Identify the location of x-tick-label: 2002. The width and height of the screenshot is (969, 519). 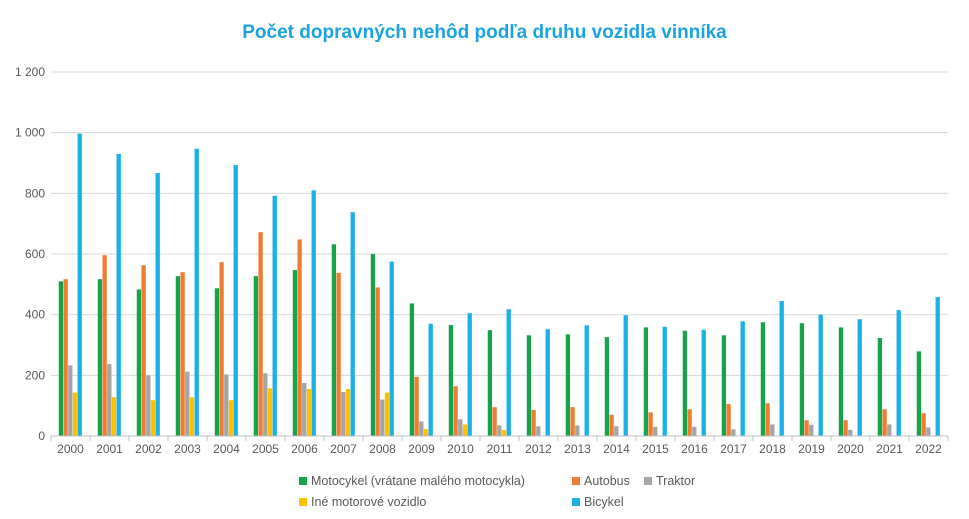
(148, 449).